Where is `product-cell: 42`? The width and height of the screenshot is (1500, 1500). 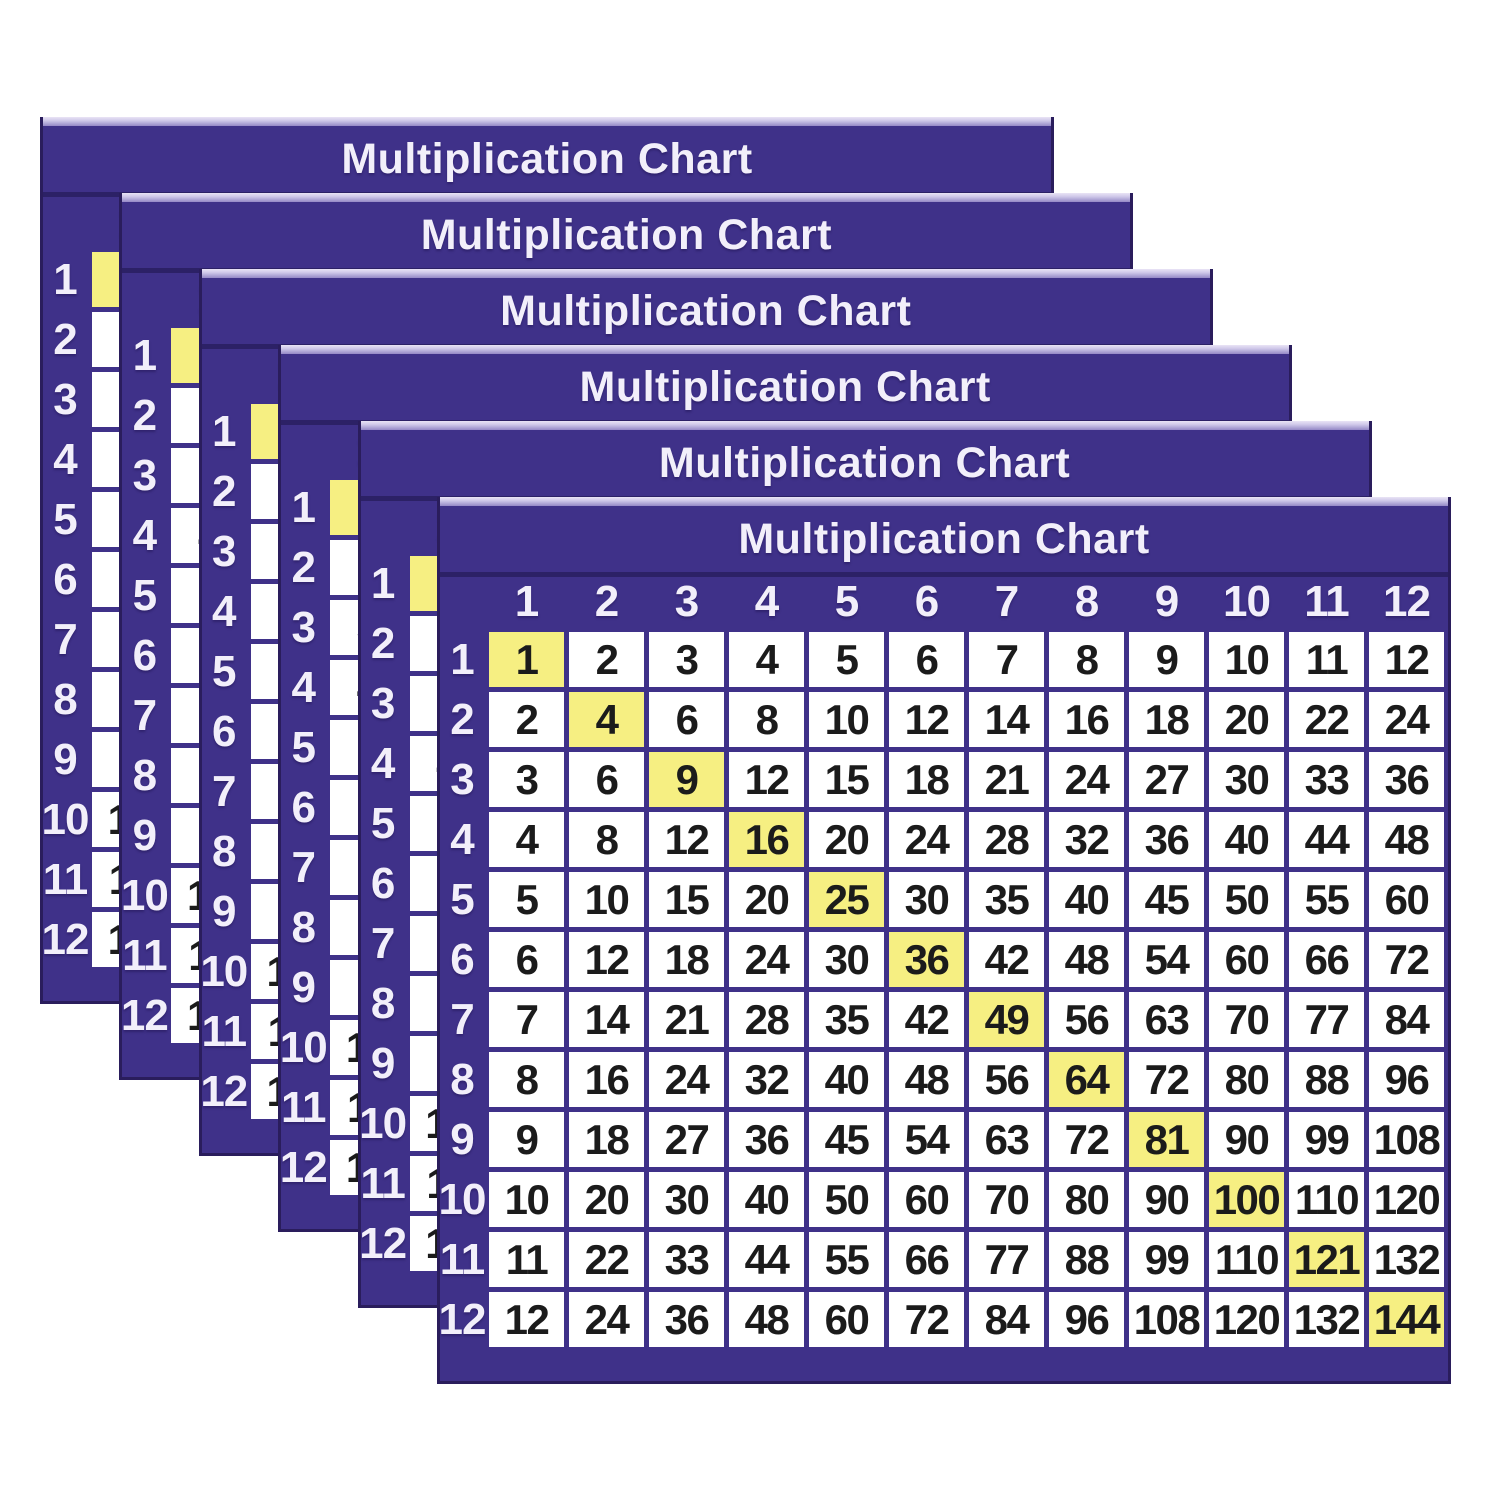
product-cell: 42 is located at coordinates (926, 1019).